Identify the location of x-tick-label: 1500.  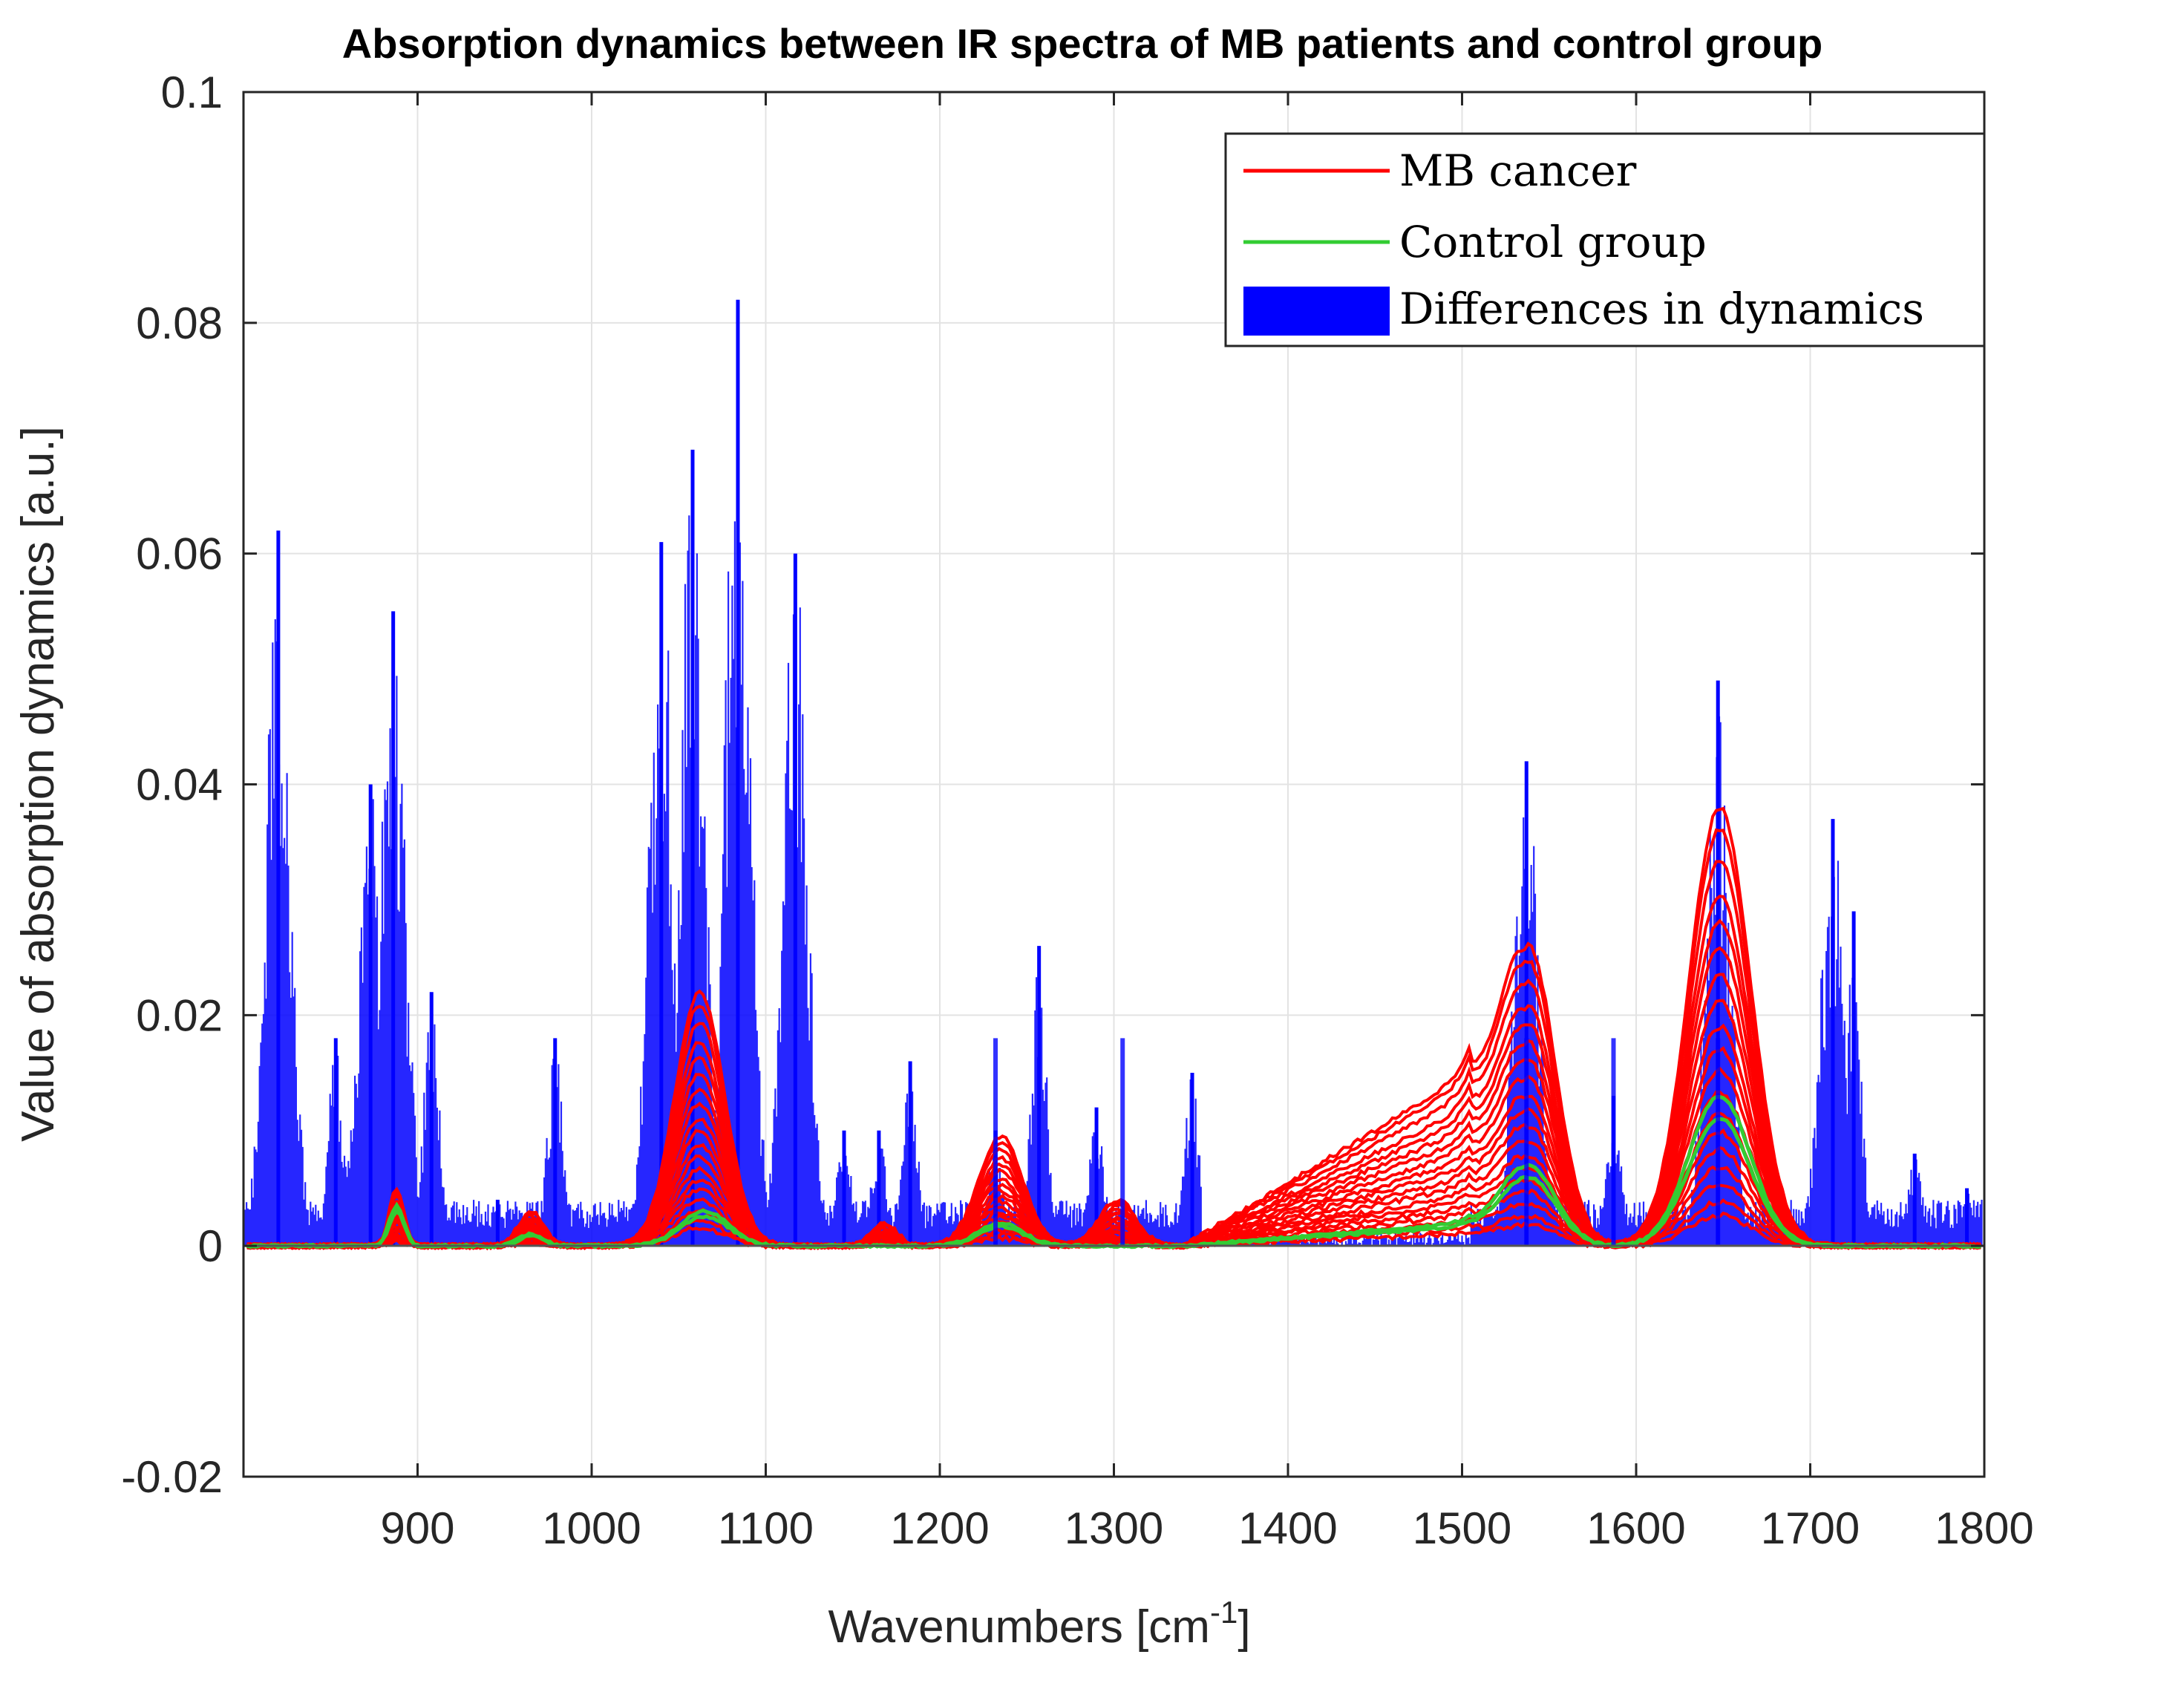
(1462, 1528).